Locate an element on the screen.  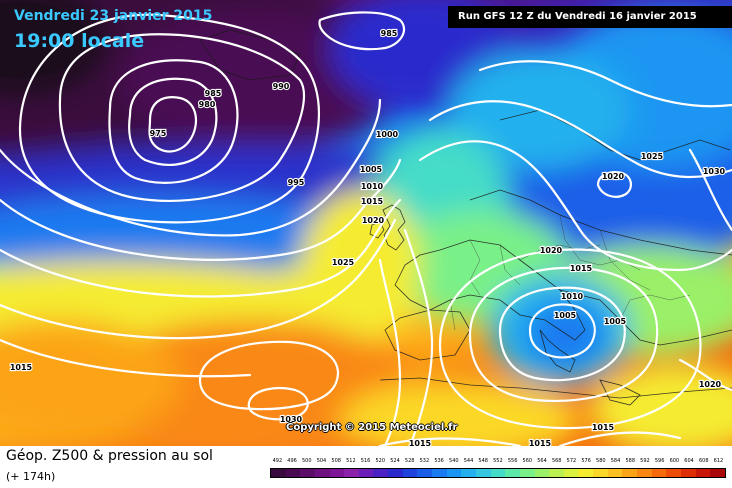
scale-value-label: 496 is located at coordinates (292, 461).